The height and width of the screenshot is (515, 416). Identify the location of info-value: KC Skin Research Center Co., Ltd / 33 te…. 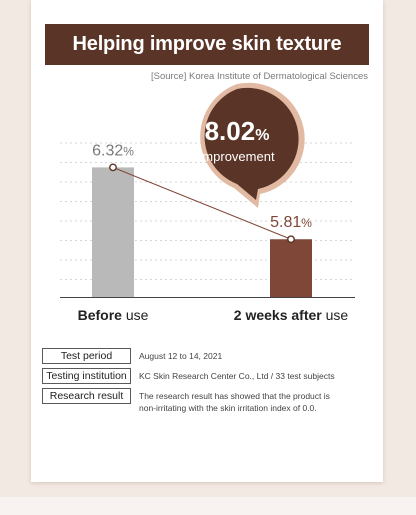
(237, 376).